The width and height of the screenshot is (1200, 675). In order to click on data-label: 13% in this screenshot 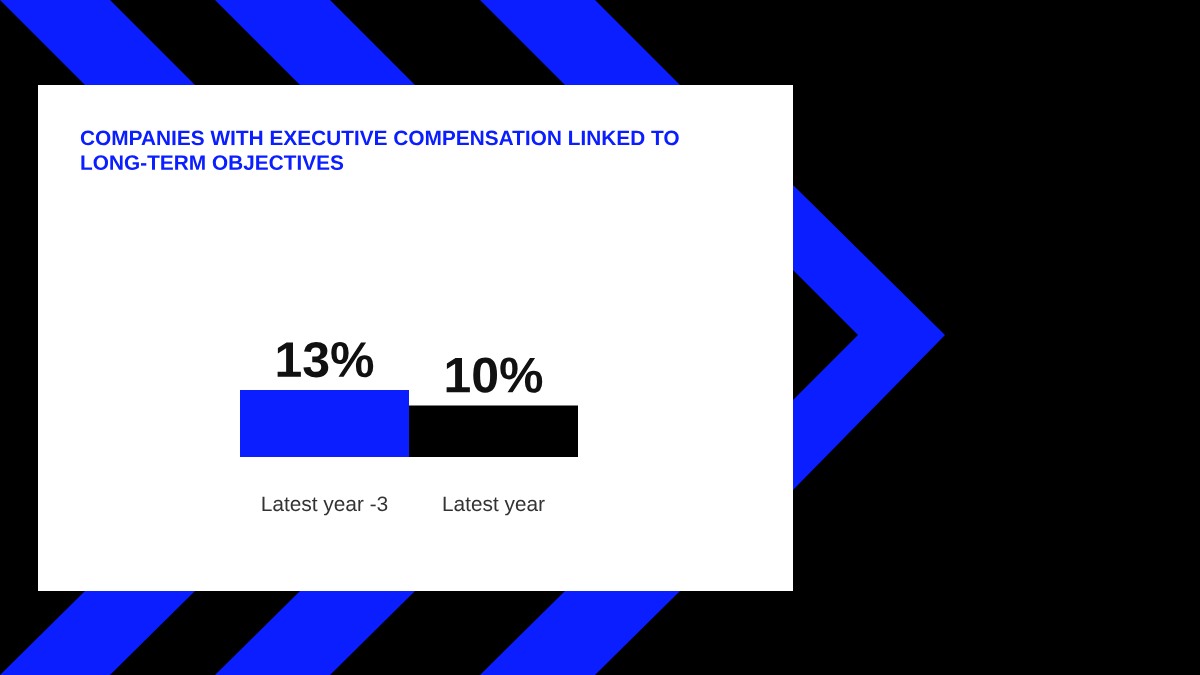, I will do `click(325, 359)`.